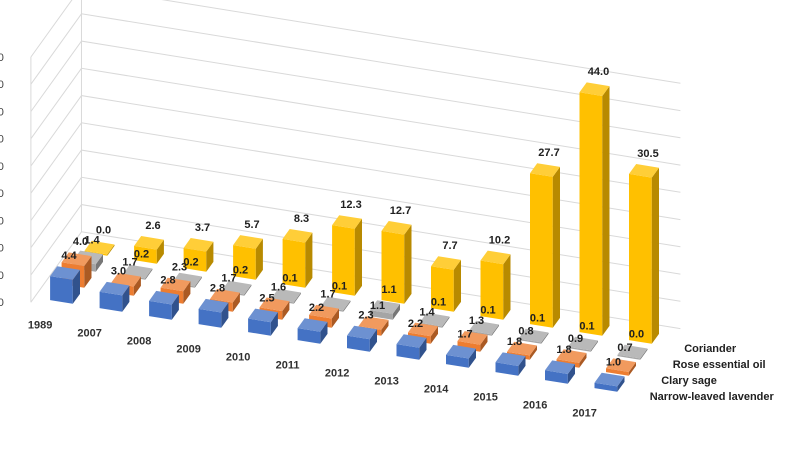 Image resolution: width=810 pixels, height=460 pixels. Describe the element at coordinates (139, 342) in the screenshot. I see `x-category-label: 2008` at that location.